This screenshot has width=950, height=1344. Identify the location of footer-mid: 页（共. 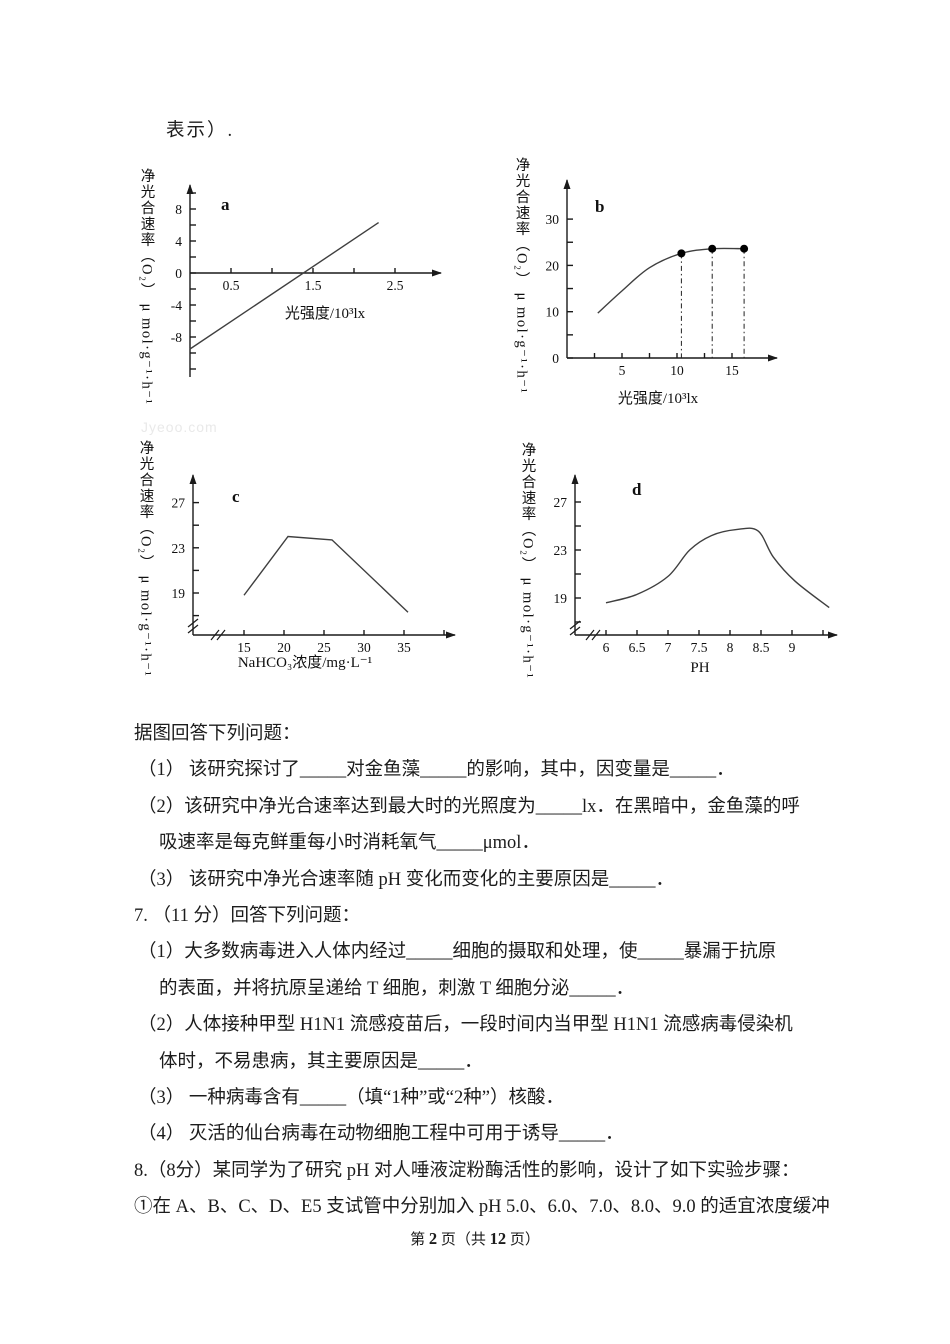
(463, 1240).